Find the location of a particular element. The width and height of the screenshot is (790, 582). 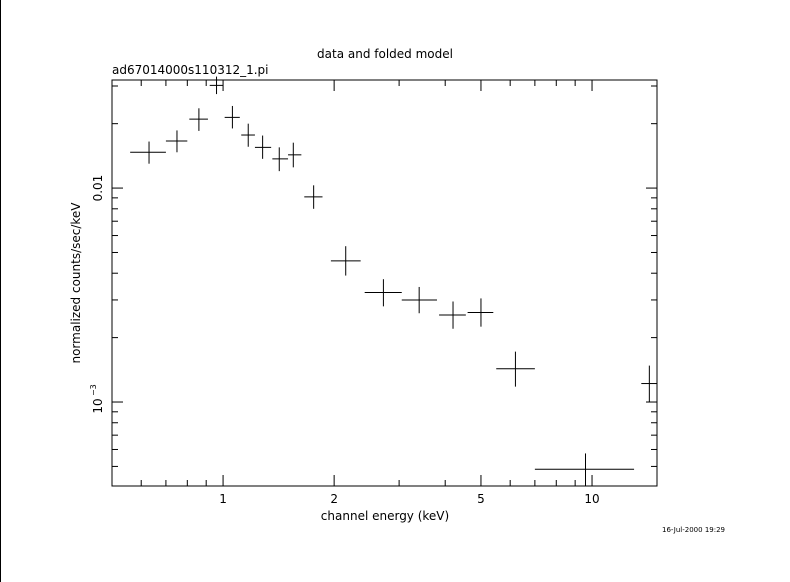

y-axis-label: normalized counts/sec/keV is located at coordinates (76, 283).